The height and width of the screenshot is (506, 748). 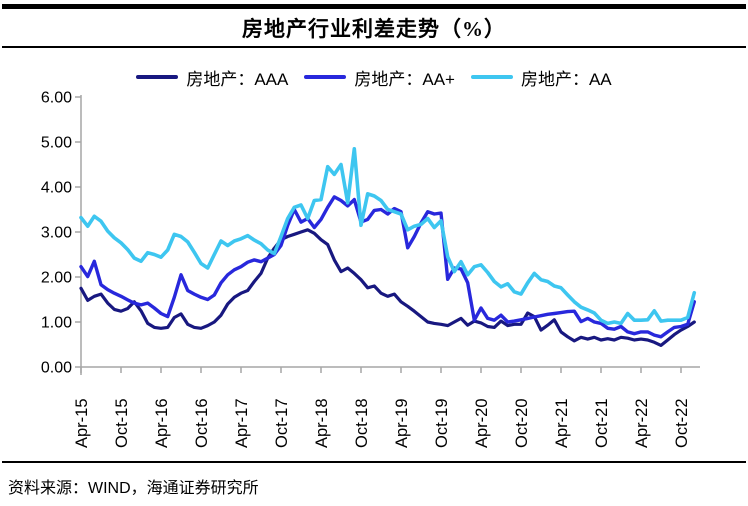 What do you see at coordinates (566, 79) in the screenshot?
I see `legend-label-aa: 房地产：AA` at bounding box center [566, 79].